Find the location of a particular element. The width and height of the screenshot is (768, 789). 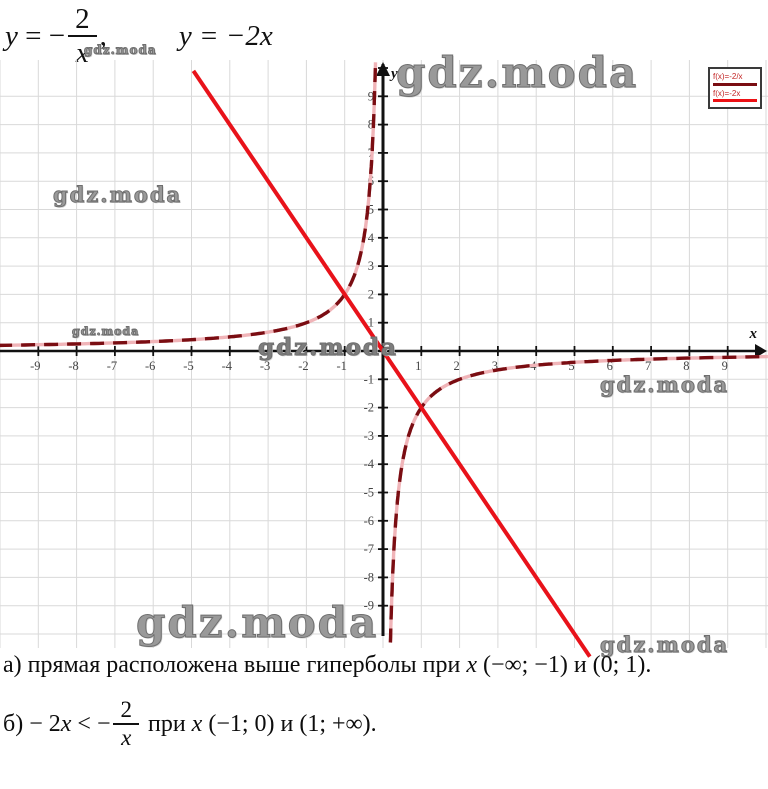

x-tick-label: 5 is located at coordinates (571, 366).